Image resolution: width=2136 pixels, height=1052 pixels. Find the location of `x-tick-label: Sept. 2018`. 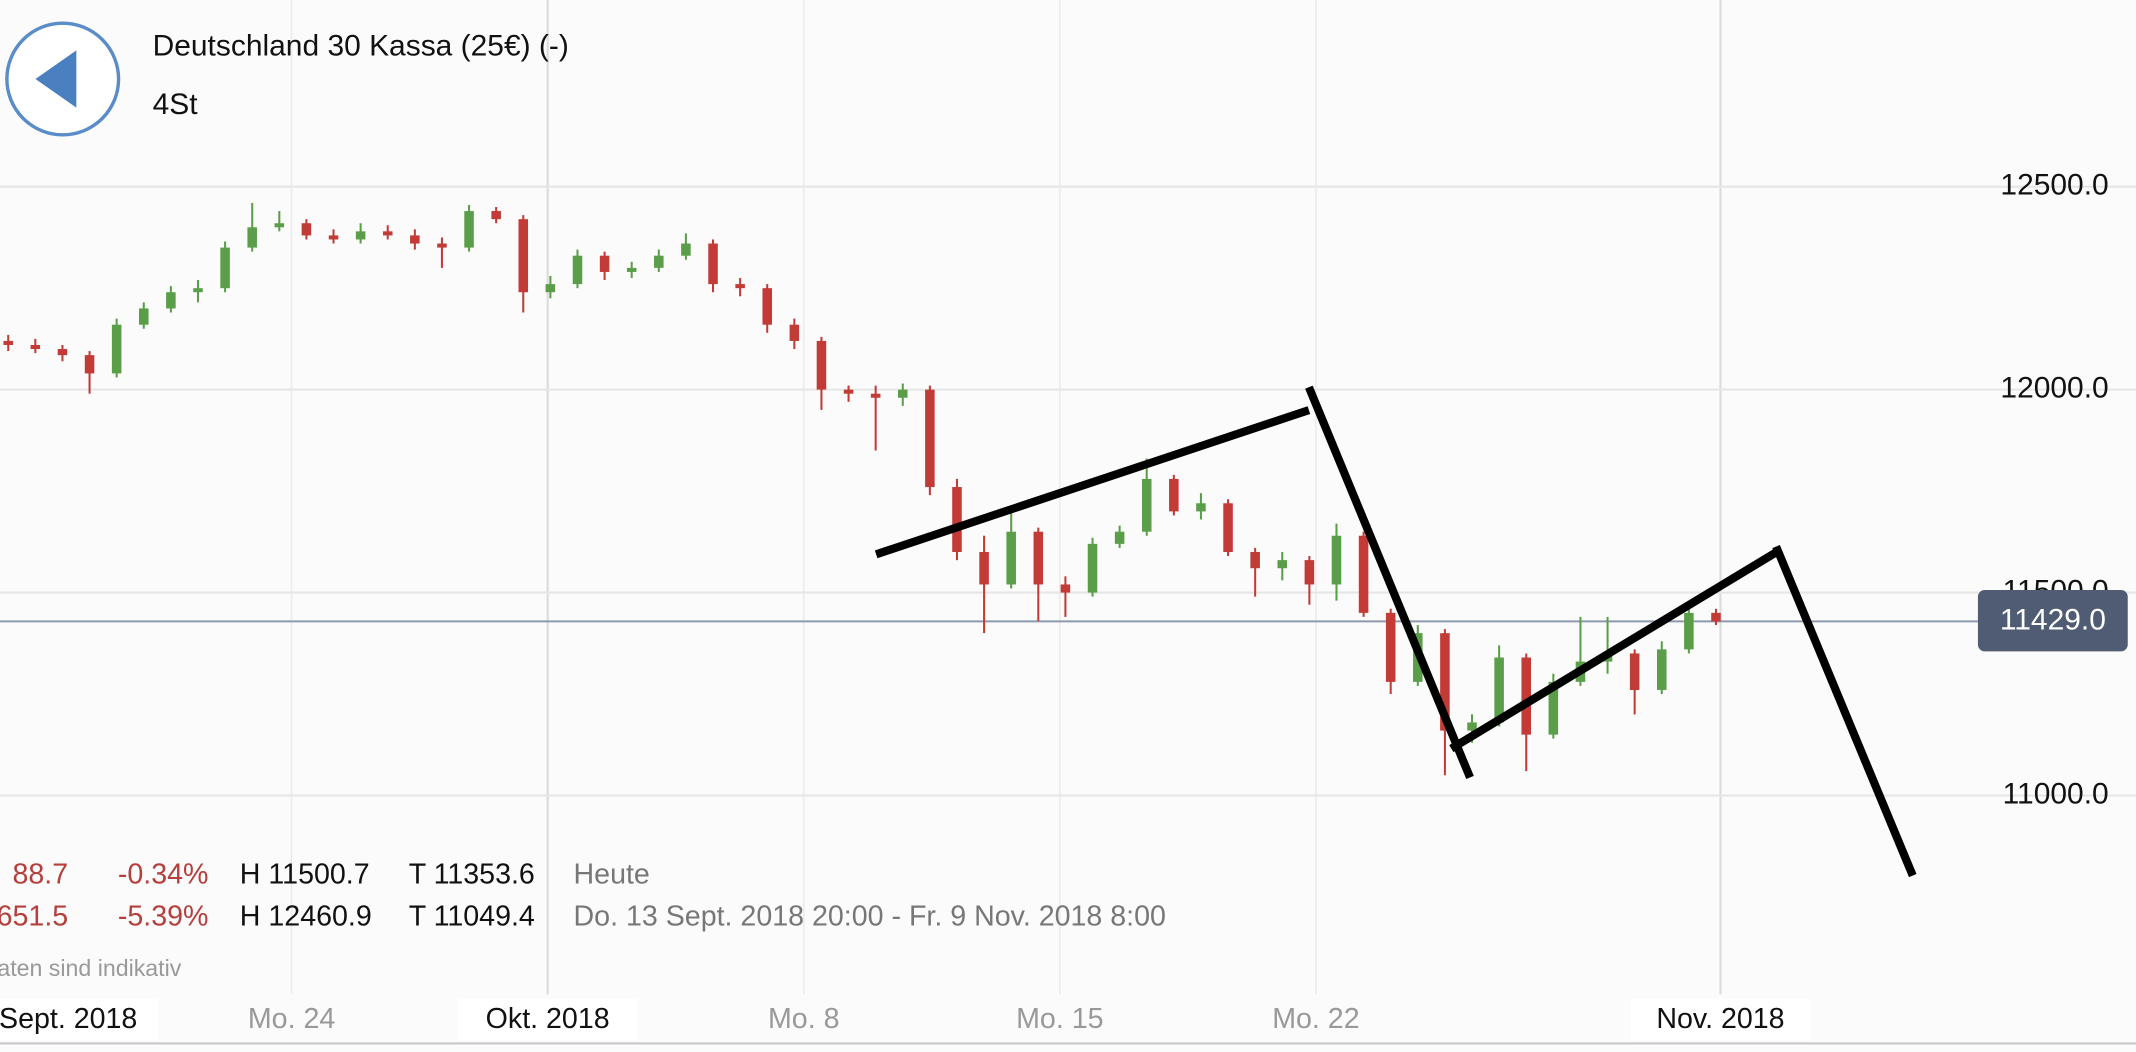

x-tick-label: Sept. 2018 is located at coordinates (68, 1019).